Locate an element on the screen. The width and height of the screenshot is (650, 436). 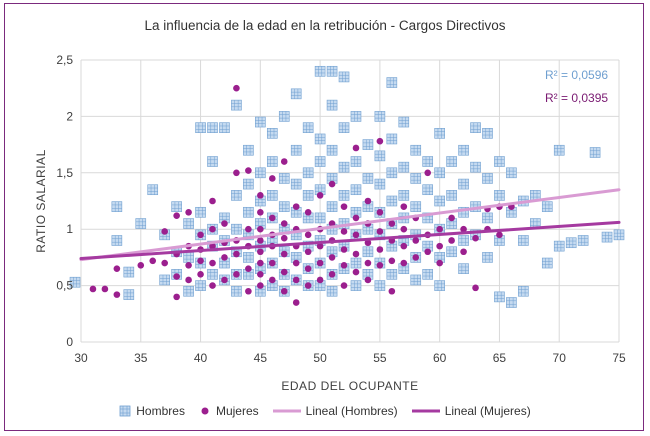
legend-label-mujeres: Mujeres is located at coordinates (237, 411).